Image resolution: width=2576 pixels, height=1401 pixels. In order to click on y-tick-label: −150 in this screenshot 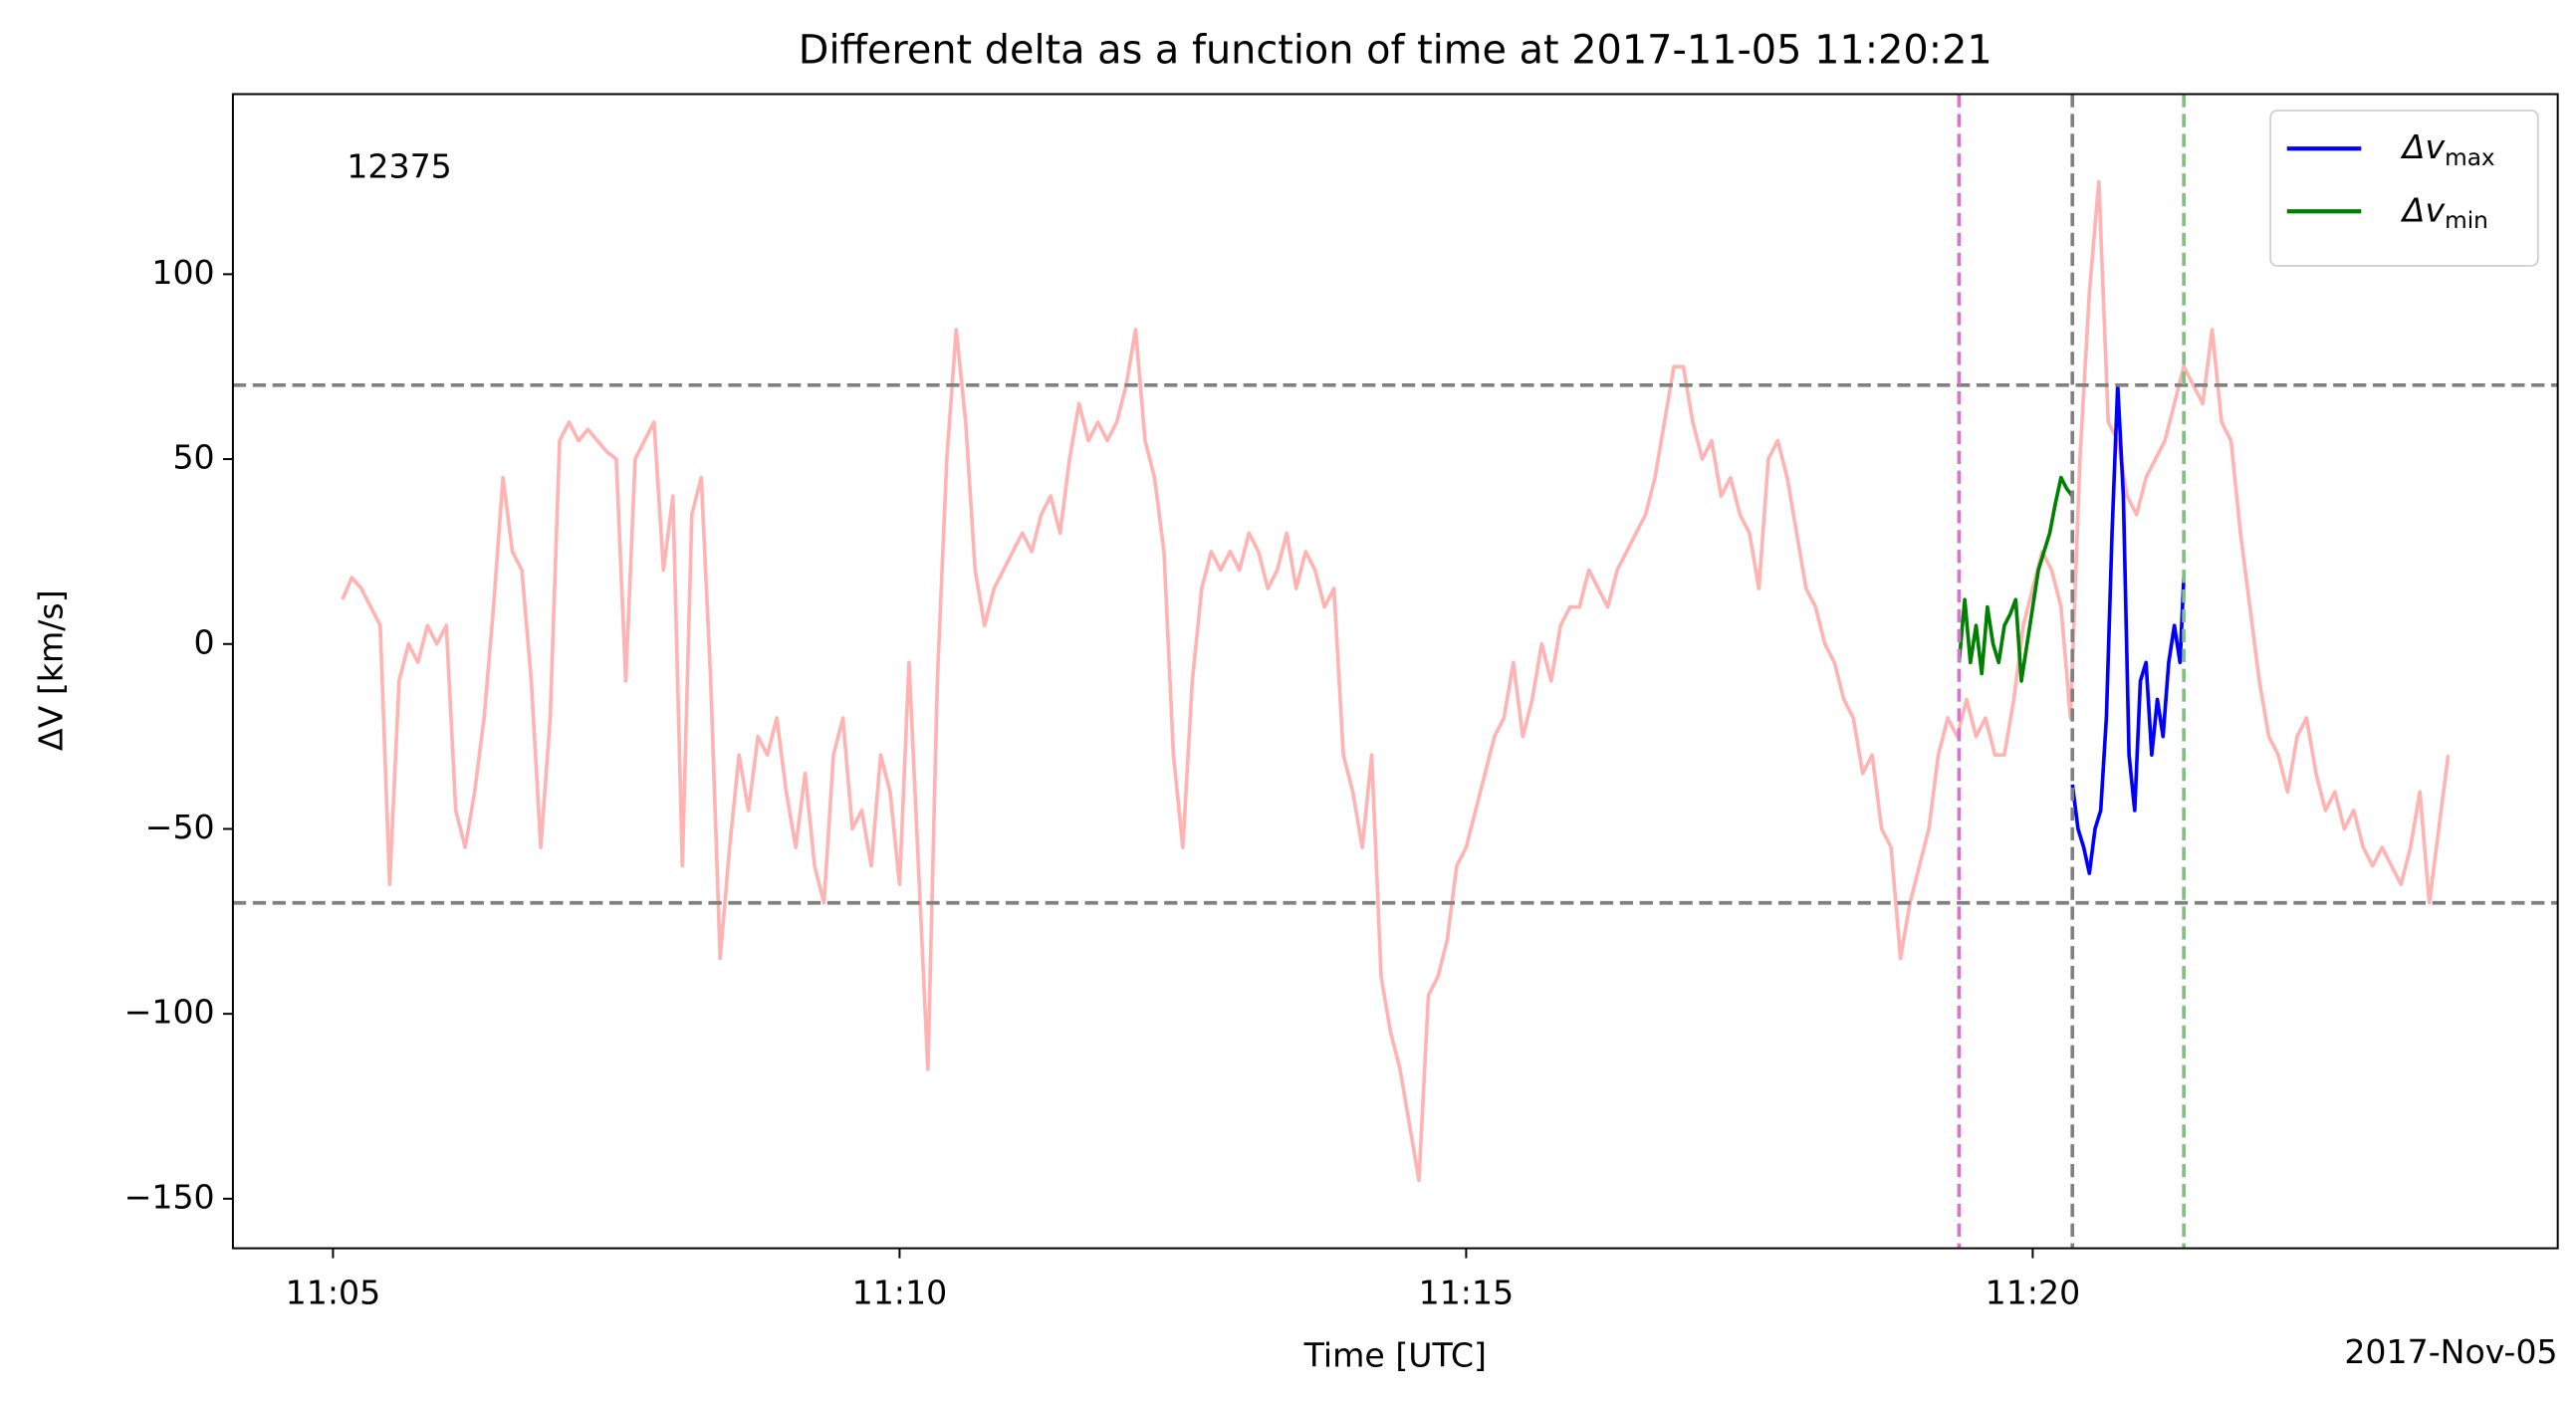, I will do `click(169, 1196)`.